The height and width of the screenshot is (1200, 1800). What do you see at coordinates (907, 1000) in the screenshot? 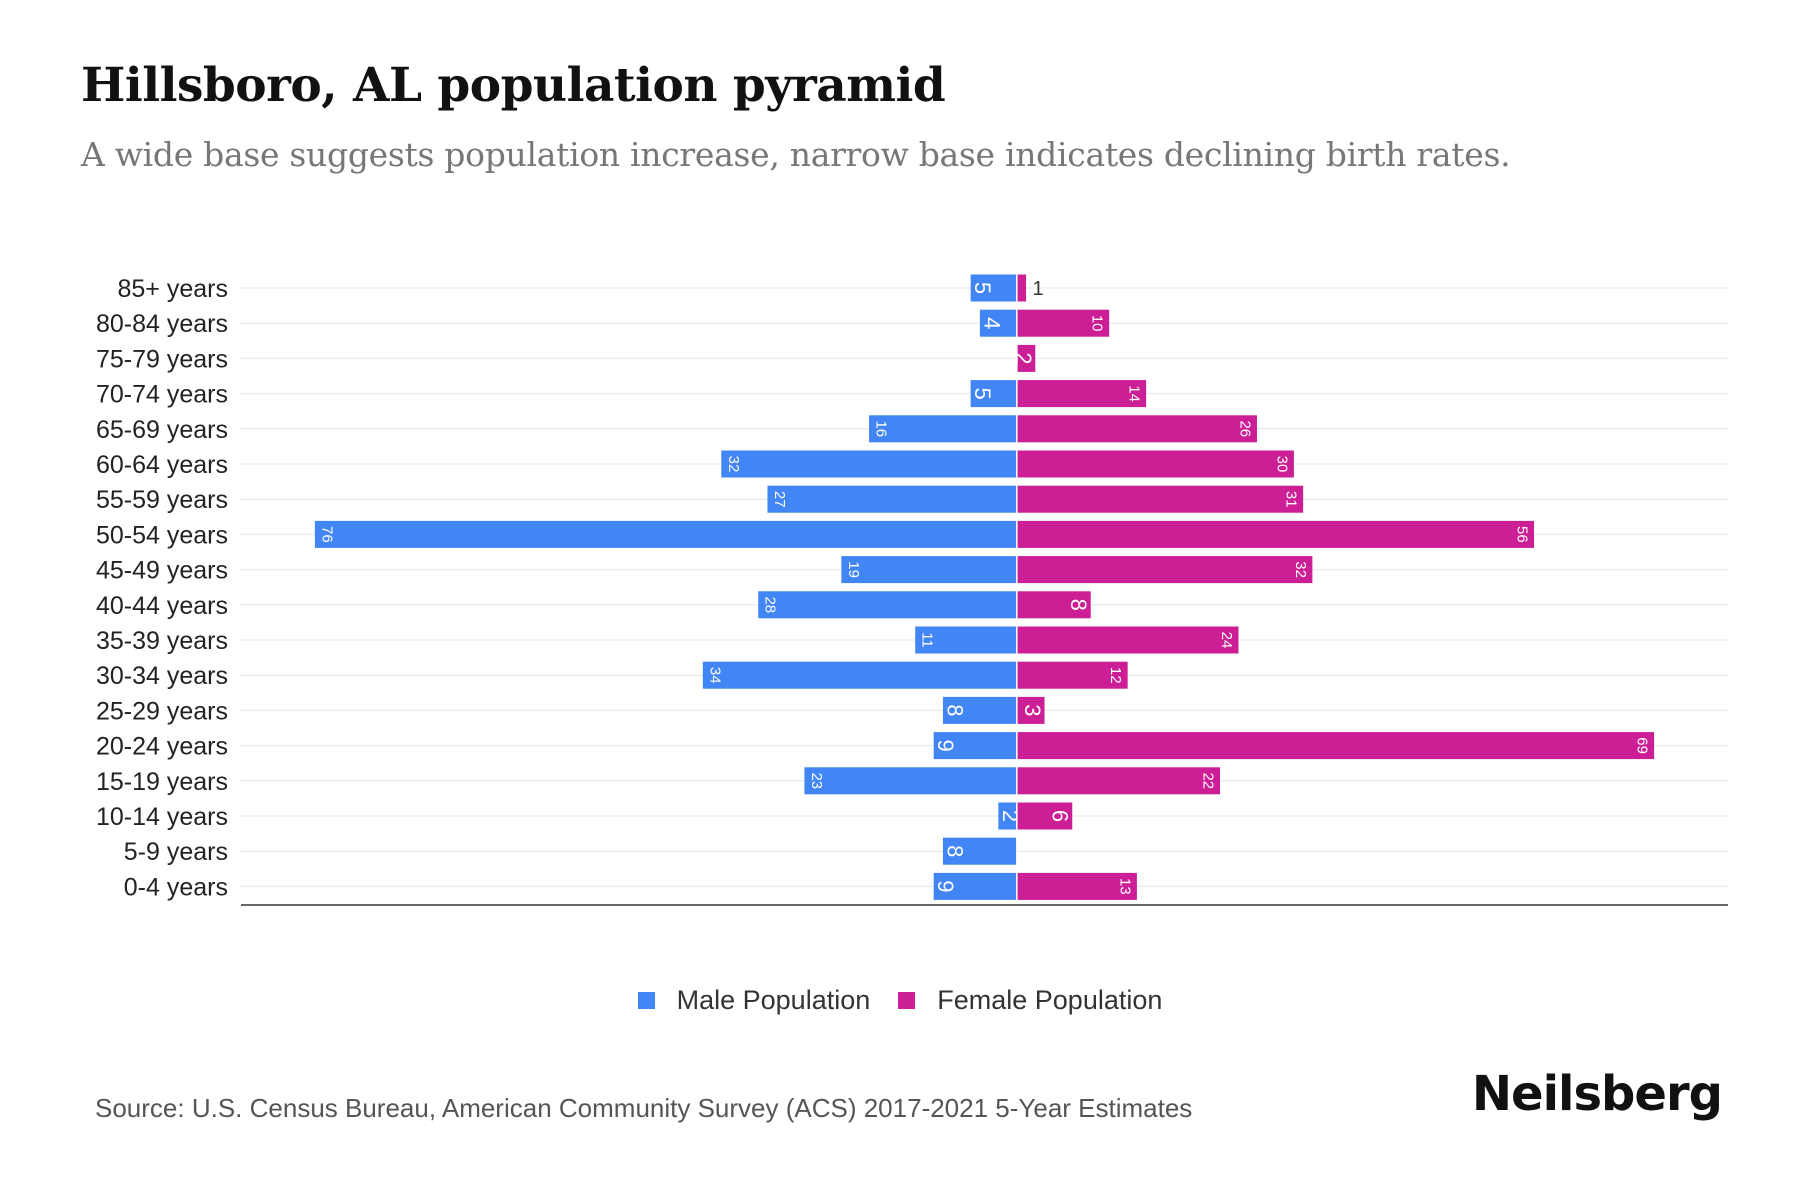
I see `legend-swatch-female` at bounding box center [907, 1000].